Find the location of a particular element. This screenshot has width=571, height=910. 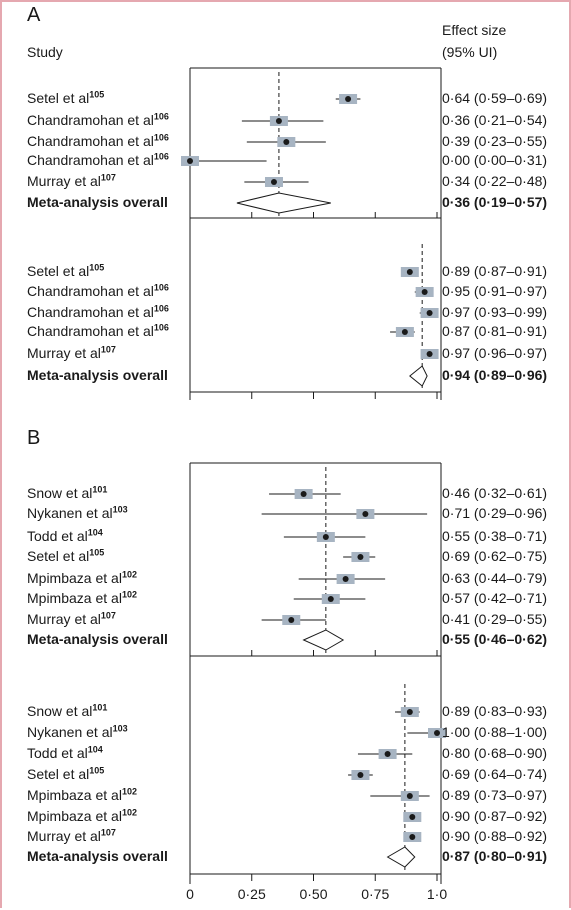

effect-size-label: 0·97 (0·96–0·97) is located at coordinates (494, 353).